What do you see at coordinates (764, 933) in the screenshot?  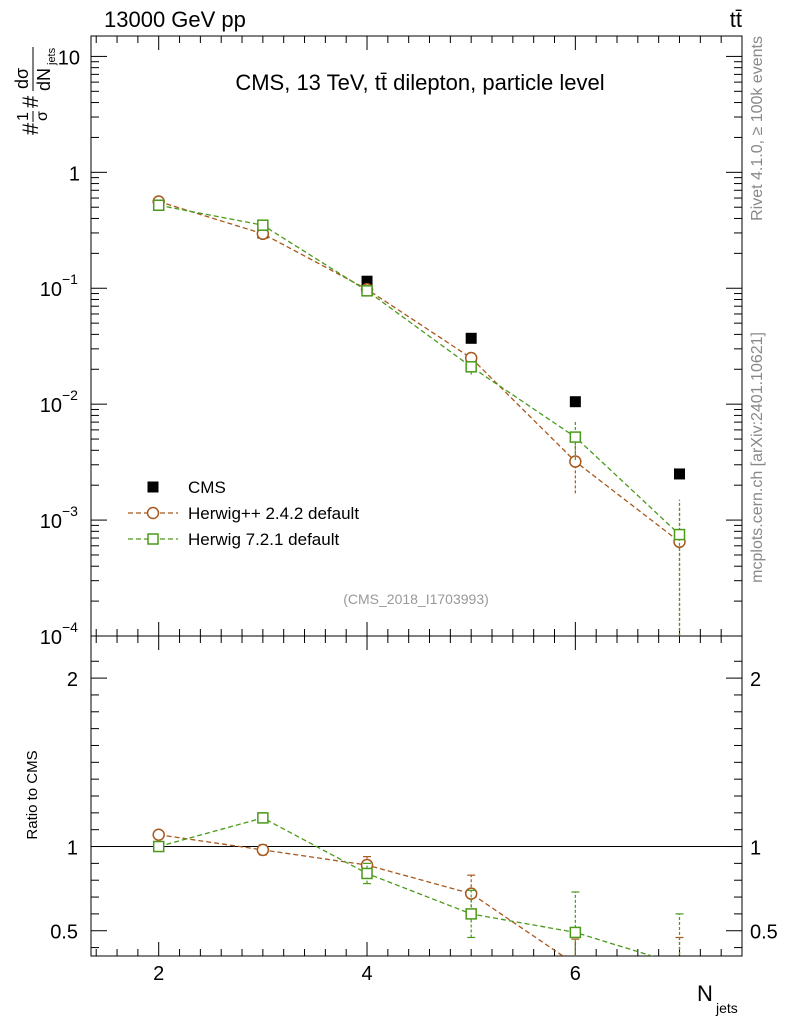 I see `ratio-tick-label-right: 0.5` at bounding box center [764, 933].